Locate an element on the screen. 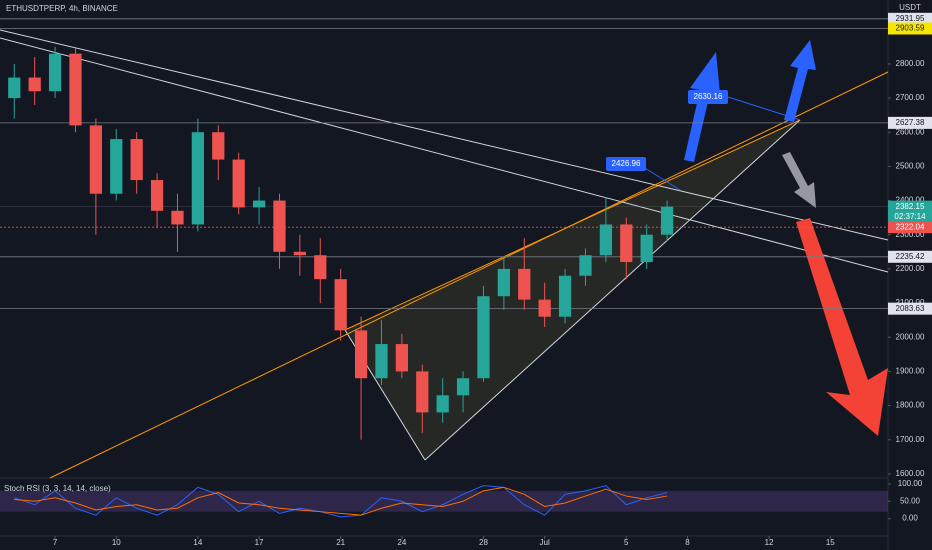  indicator-name: Stoch RSI (3, 3, 14, 14, close) is located at coordinates (57, 488).